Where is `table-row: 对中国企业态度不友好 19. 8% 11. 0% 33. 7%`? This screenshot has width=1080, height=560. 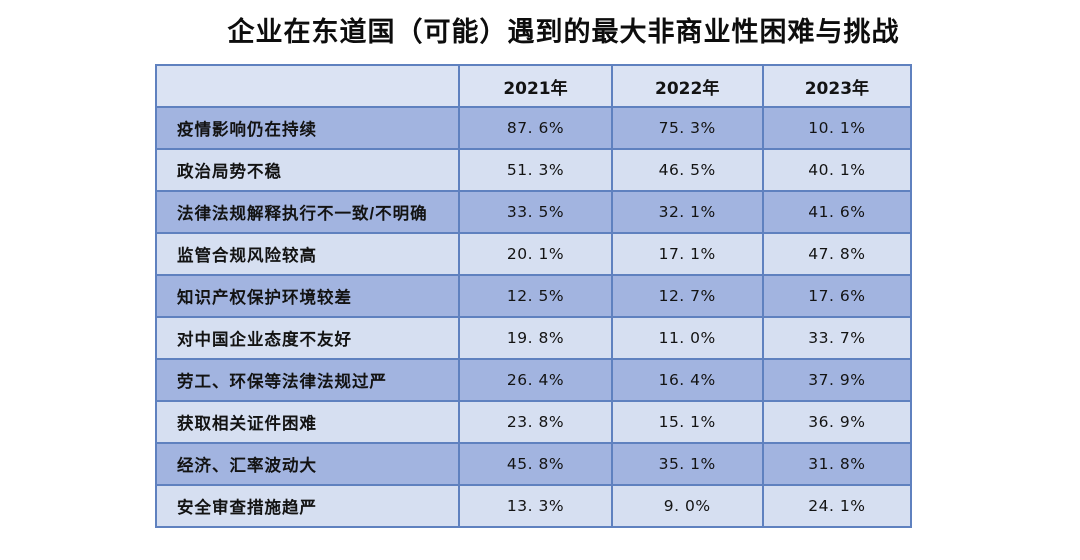
table-row: 对中国企业态度不友好 19. 8% 11. 0% 33. 7% is located at coordinates (533, 338).